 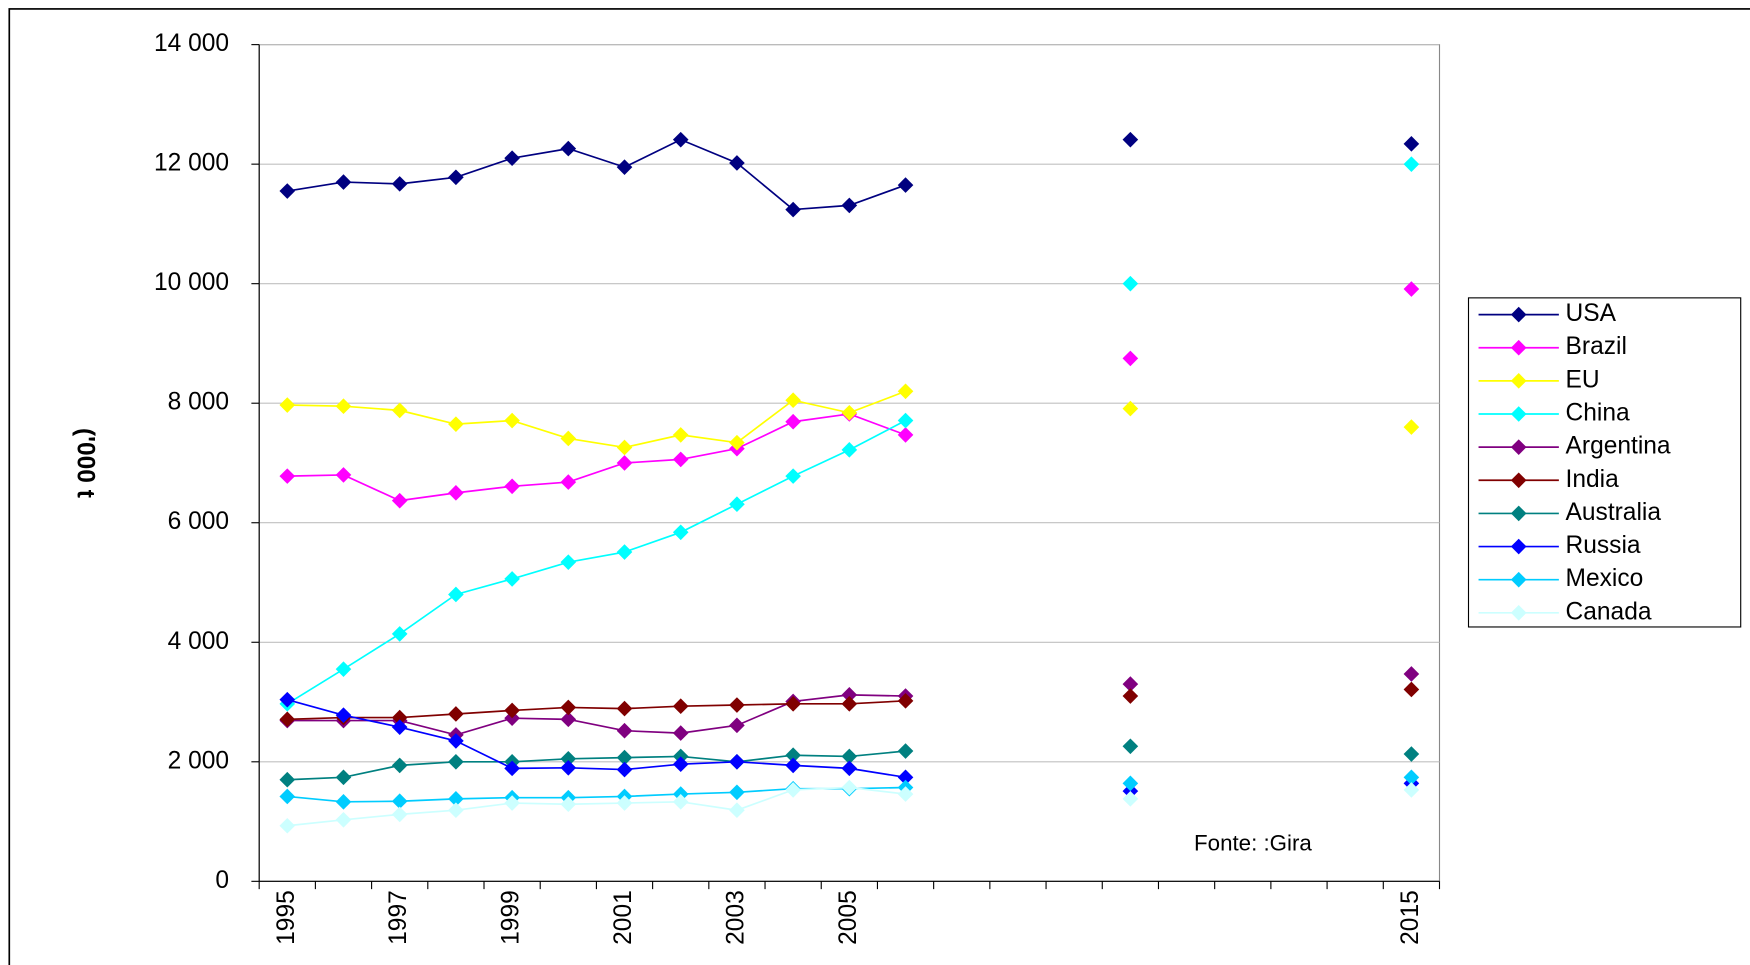 What do you see at coordinates (198, 760) in the screenshot?
I see `y-tick-label: 2 000` at bounding box center [198, 760].